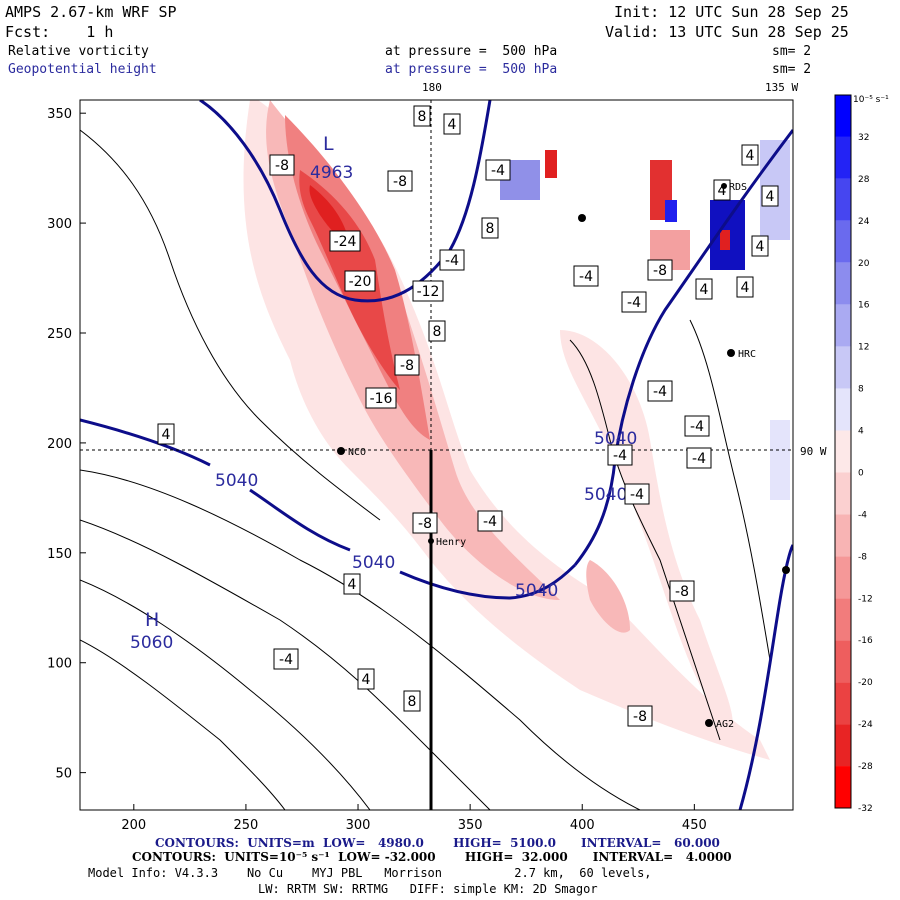  I want to click on vorticity-shade-south, so click(608, 596).